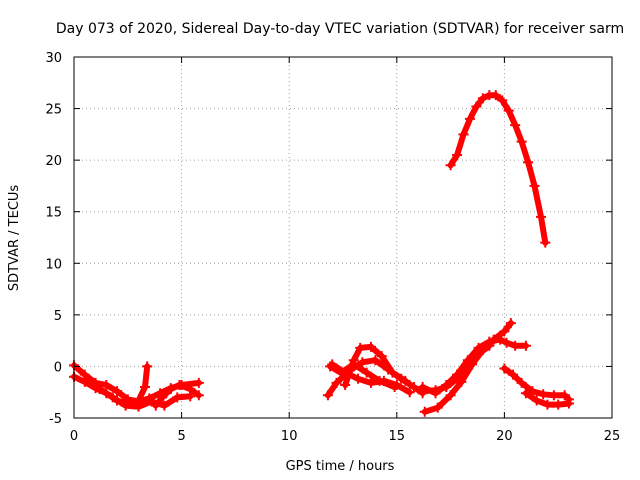 This screenshot has width=640, height=480. I want to click on series-midday-cluster-d, so click(362, 376).